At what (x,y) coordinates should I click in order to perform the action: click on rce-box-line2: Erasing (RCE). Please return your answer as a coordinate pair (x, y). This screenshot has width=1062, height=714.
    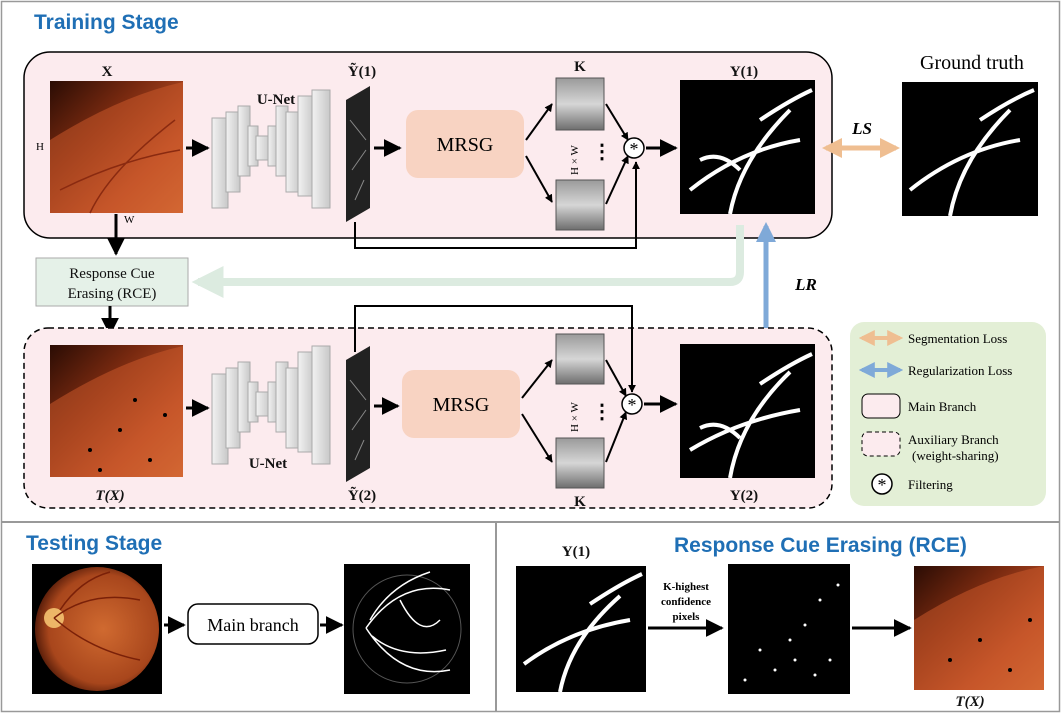
    Looking at the image, I should click on (112, 294).